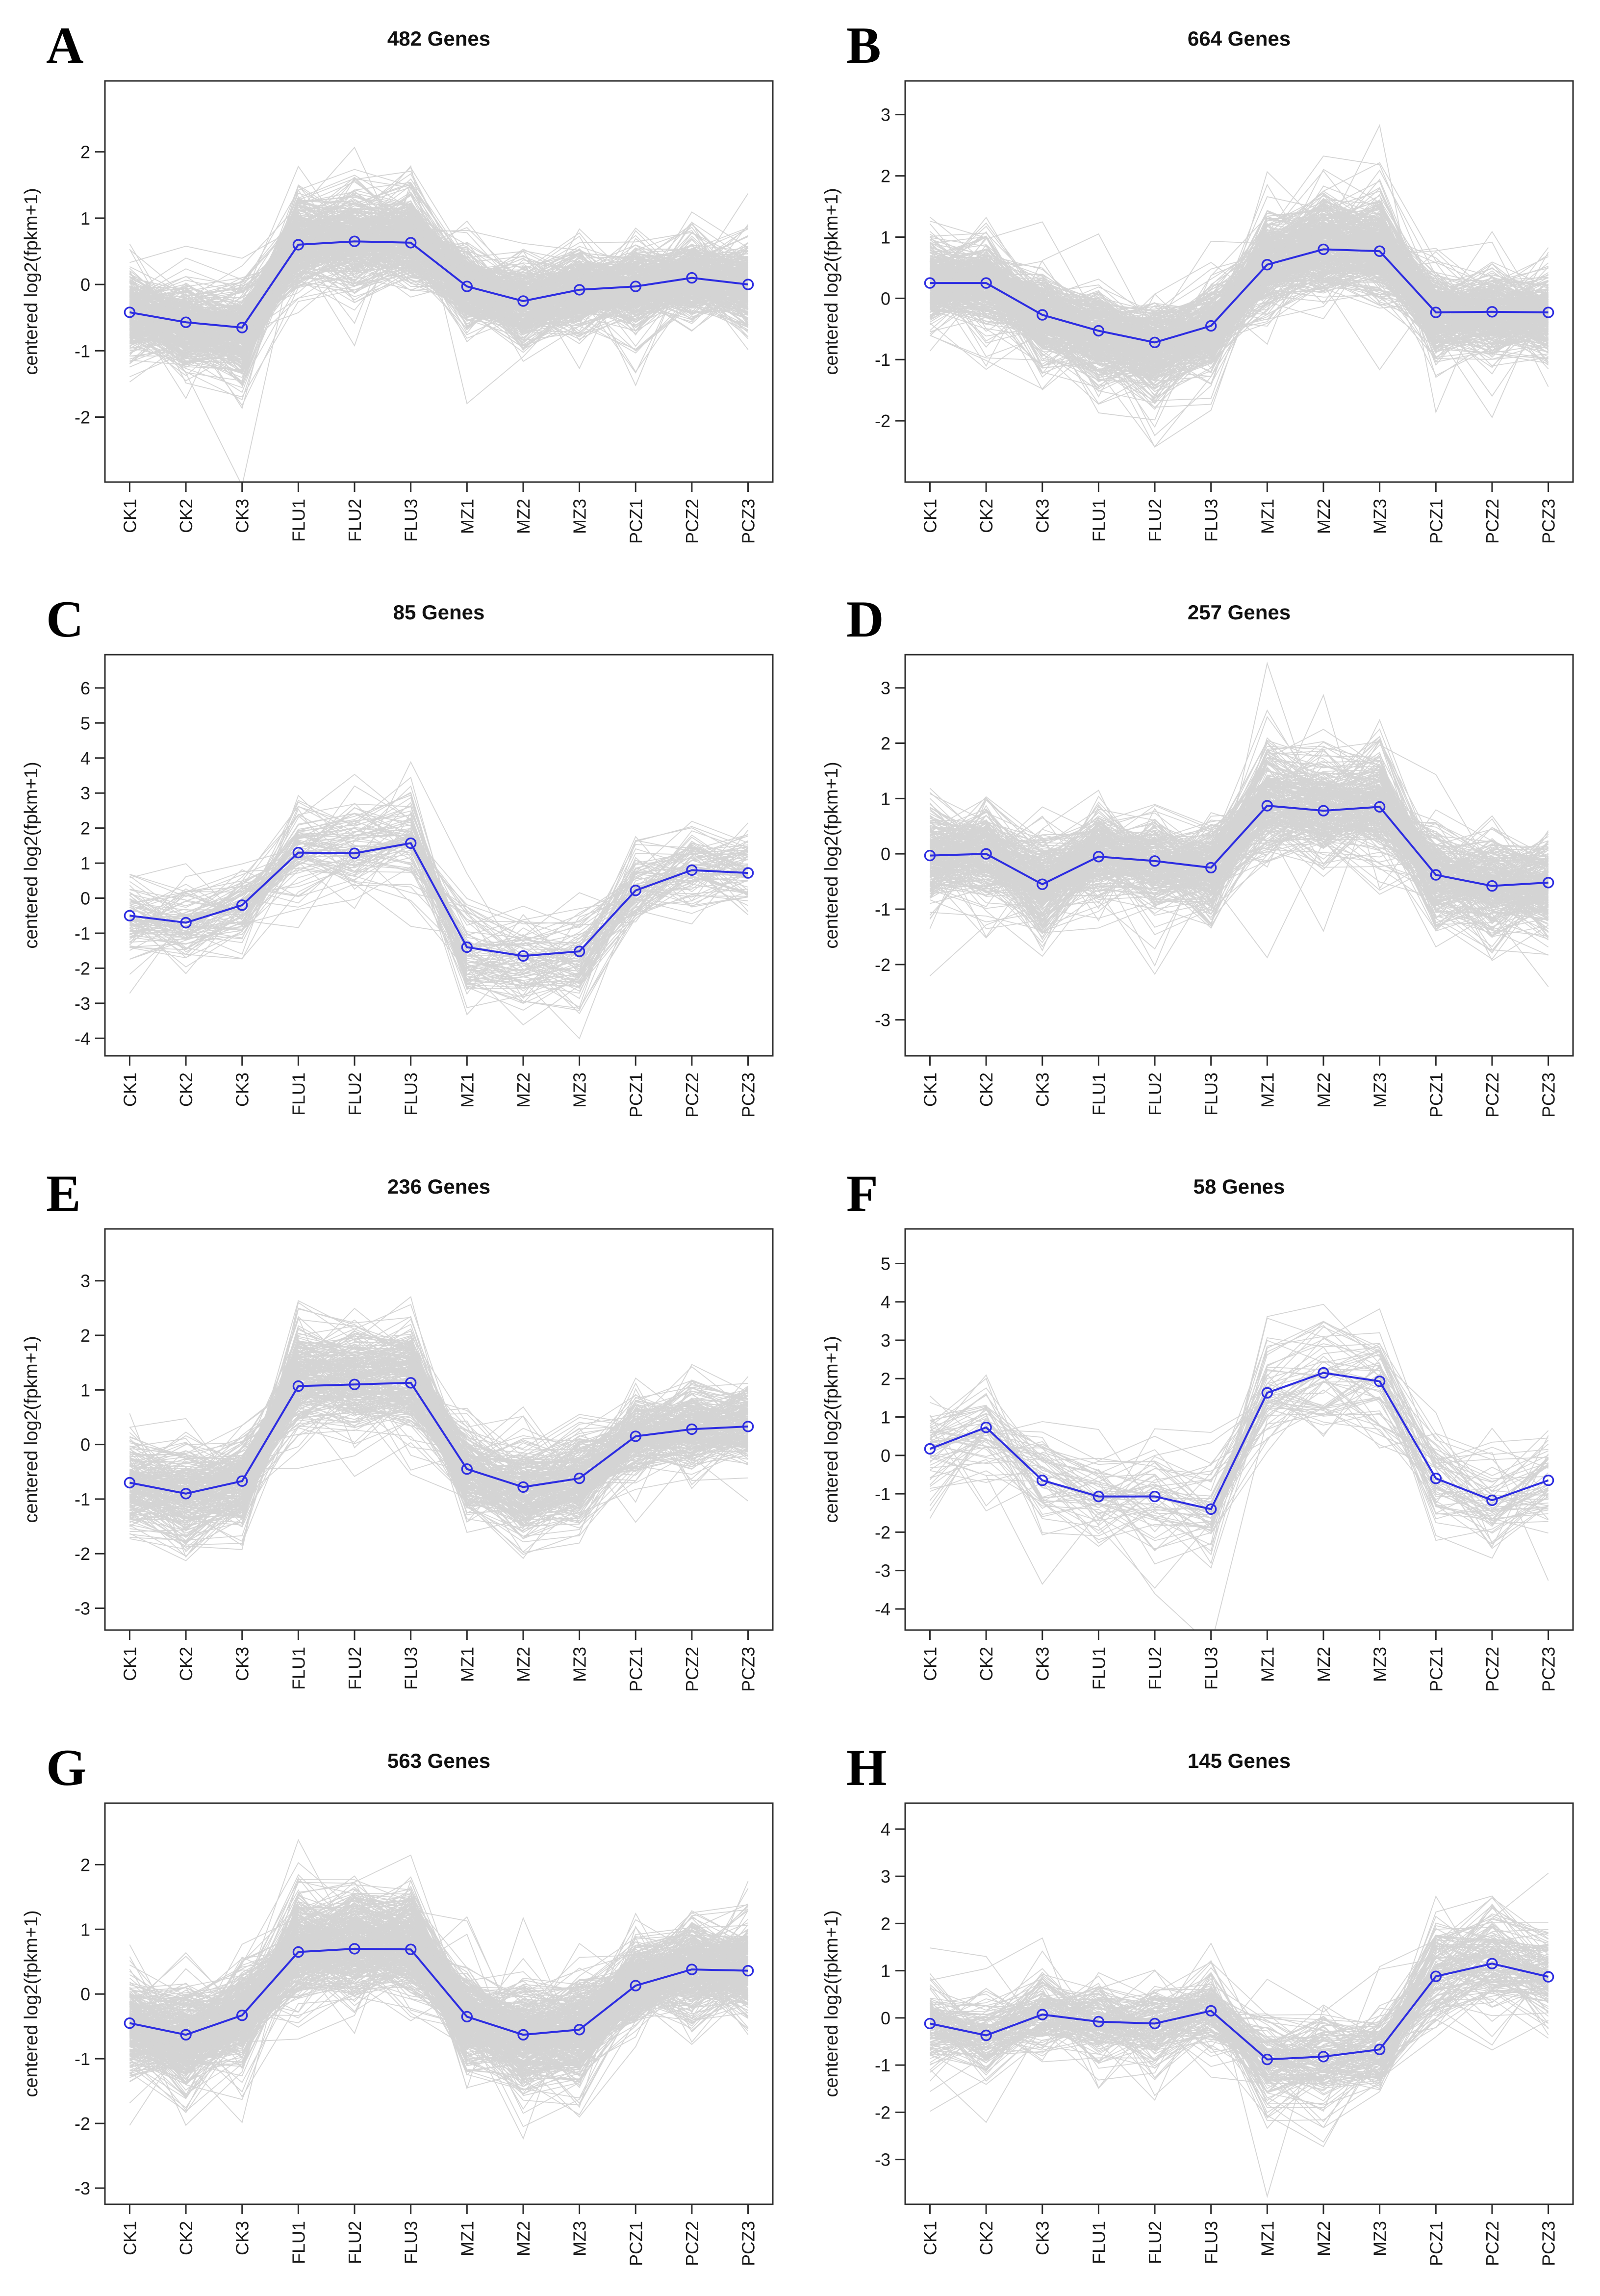 The height and width of the screenshot is (2296, 1600). What do you see at coordinates (65, 45) in the screenshot?
I see `panel-A-letter: A` at bounding box center [65, 45].